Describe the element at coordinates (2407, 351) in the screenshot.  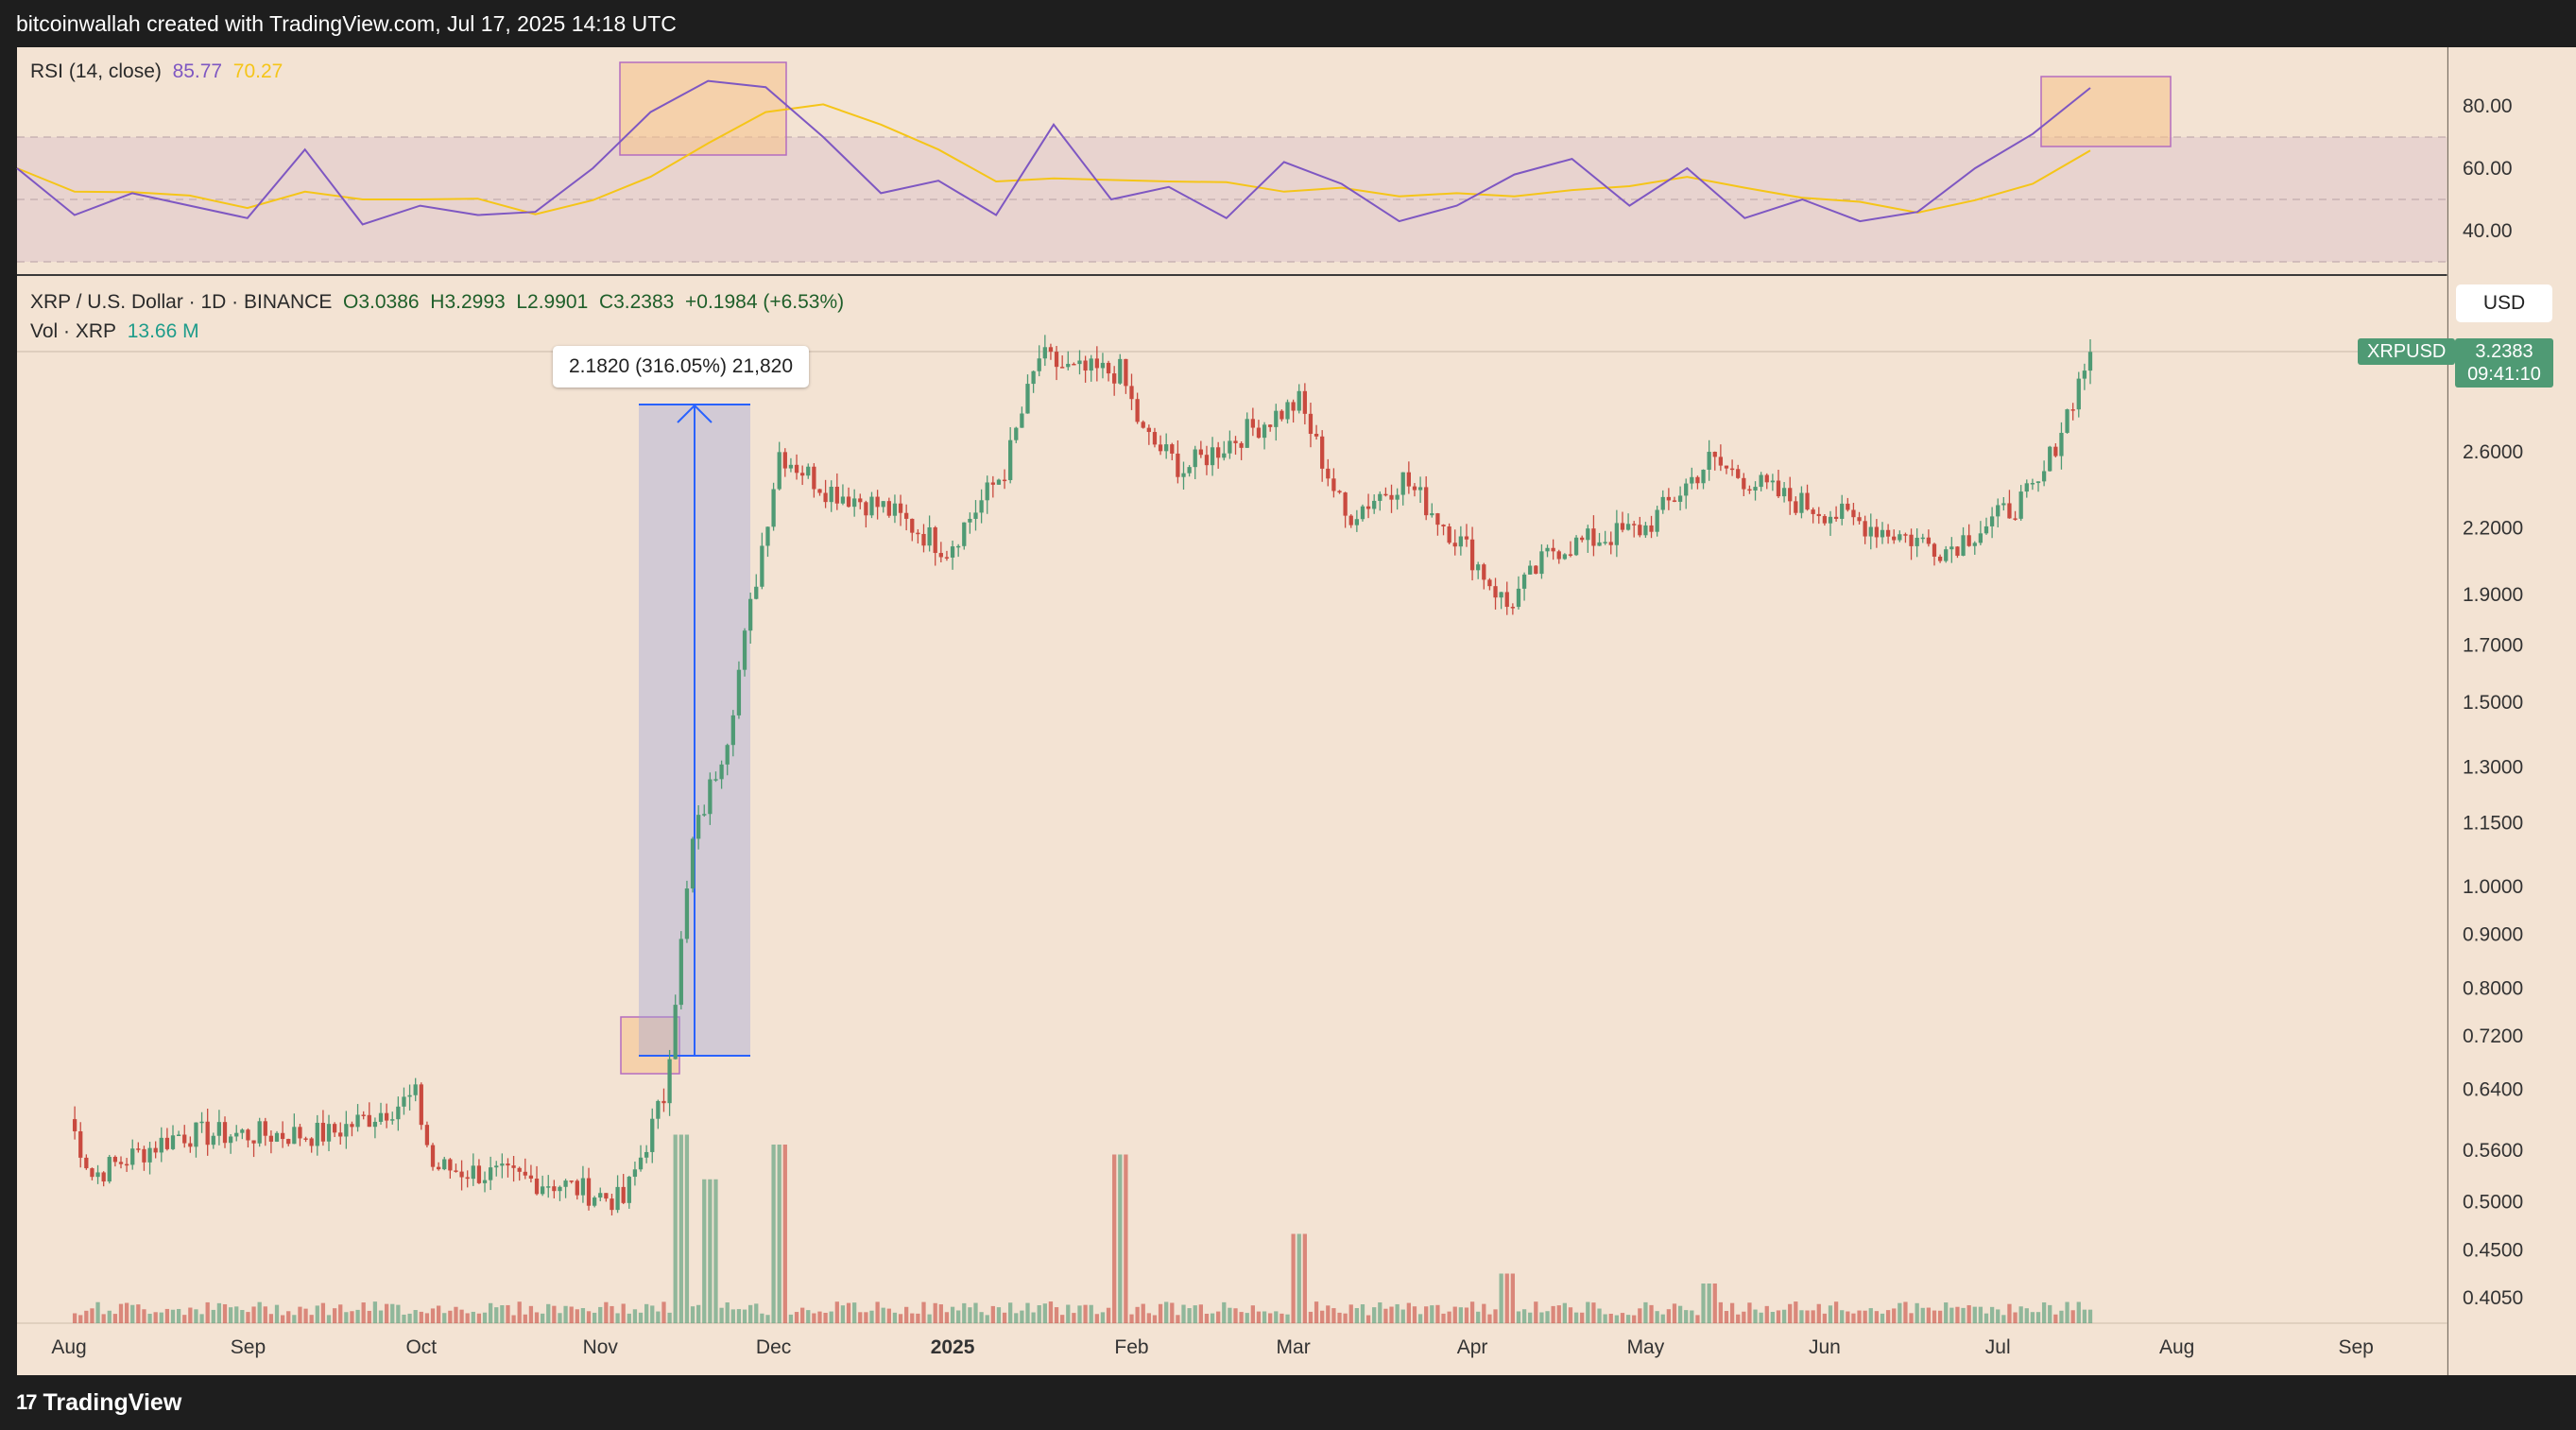
I see `symbol-price-tag: XRPUSD` at that location.